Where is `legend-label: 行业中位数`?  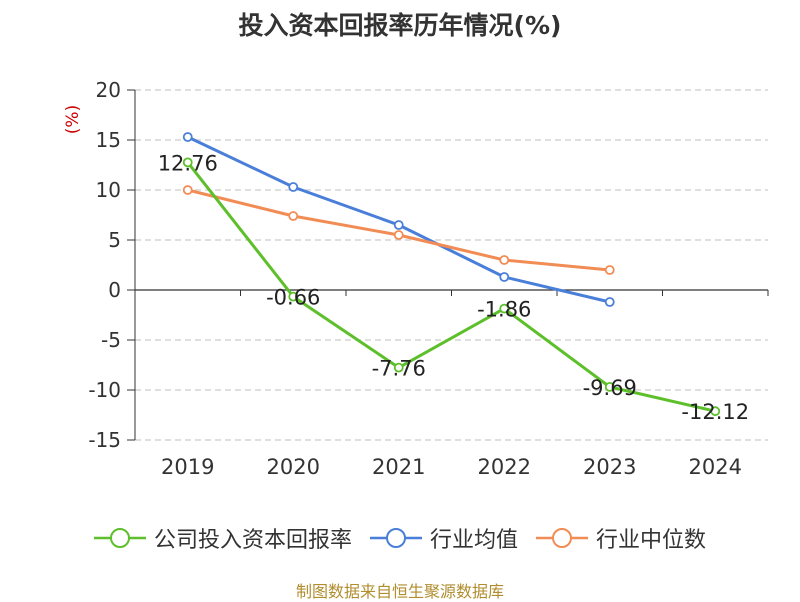 legend-label: 行业中位数 is located at coordinates (651, 540).